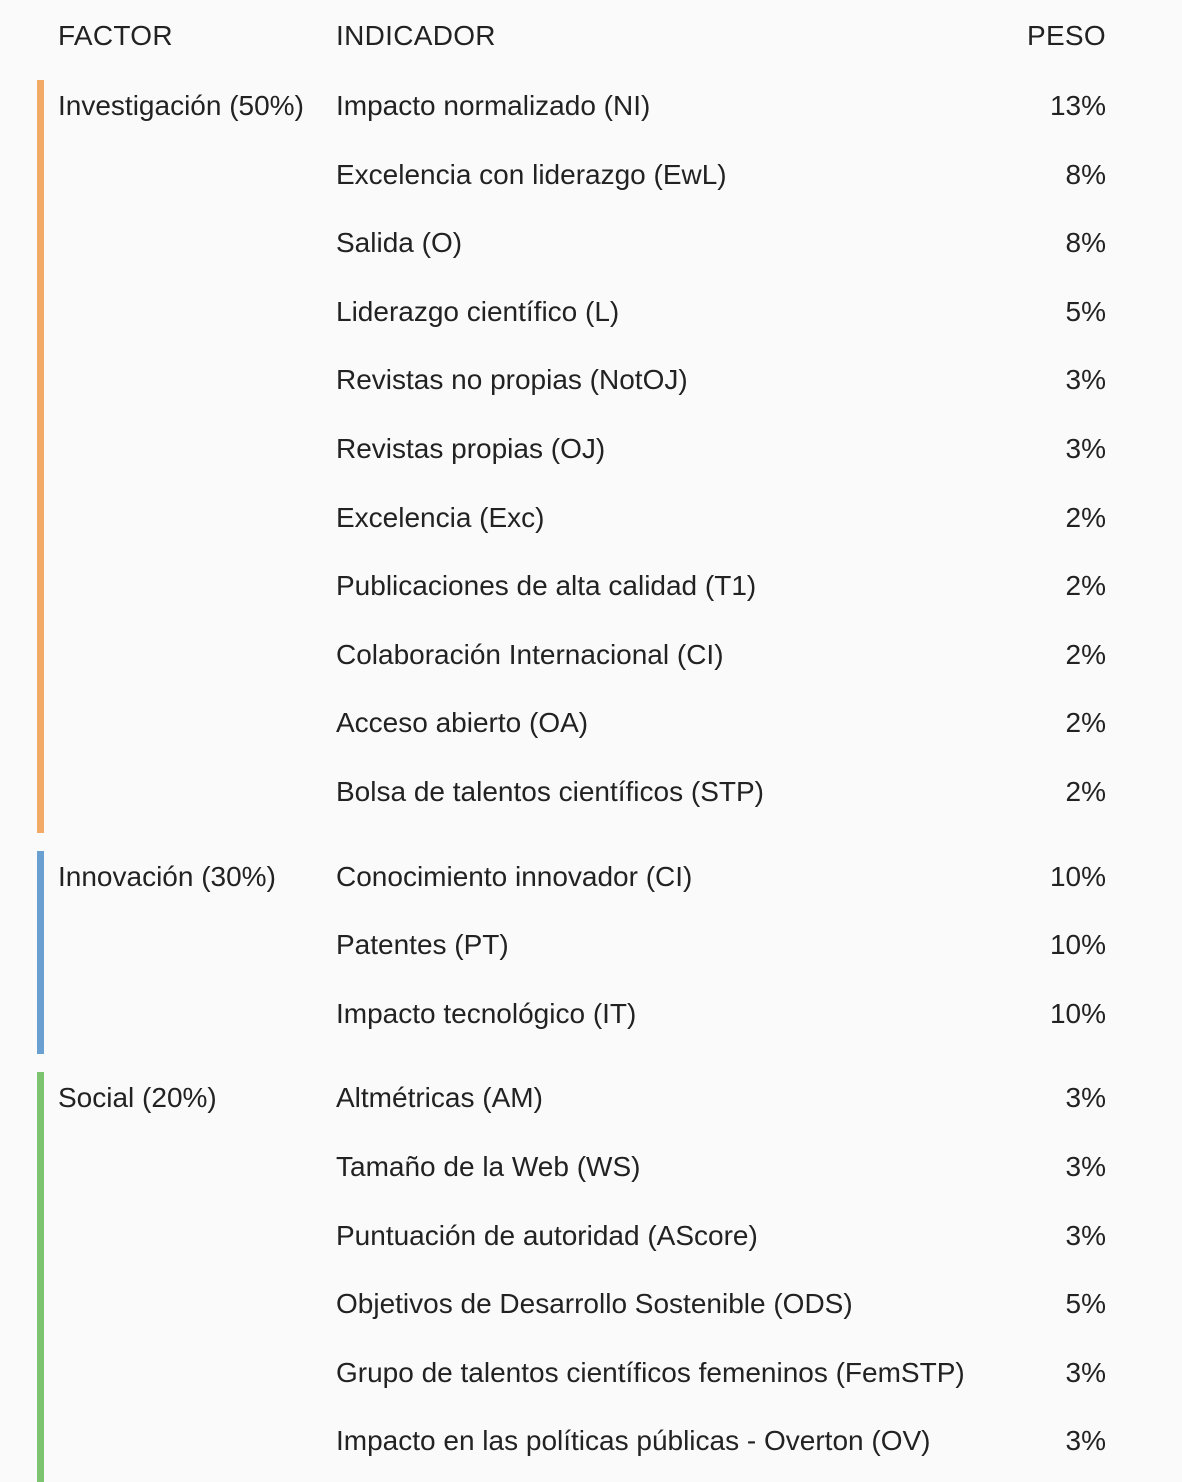  What do you see at coordinates (546, 586) in the screenshot?
I see `indicator-name: Publicaciones de alta calidad (T1)` at bounding box center [546, 586].